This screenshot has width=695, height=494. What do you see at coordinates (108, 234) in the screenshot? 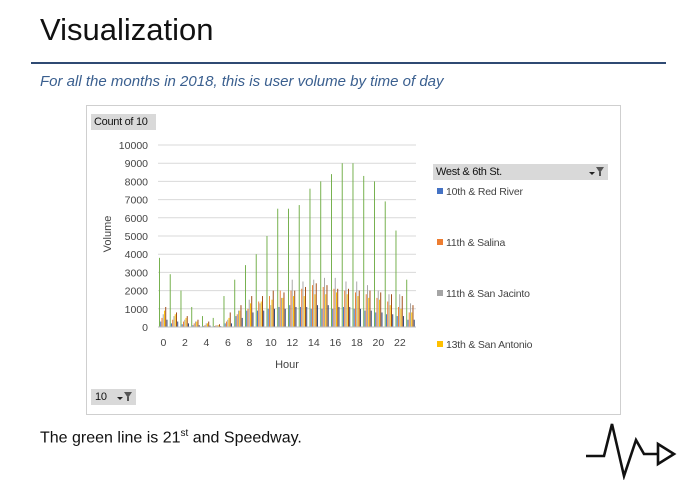
I see `y-axis-title: Volume` at bounding box center [108, 234].